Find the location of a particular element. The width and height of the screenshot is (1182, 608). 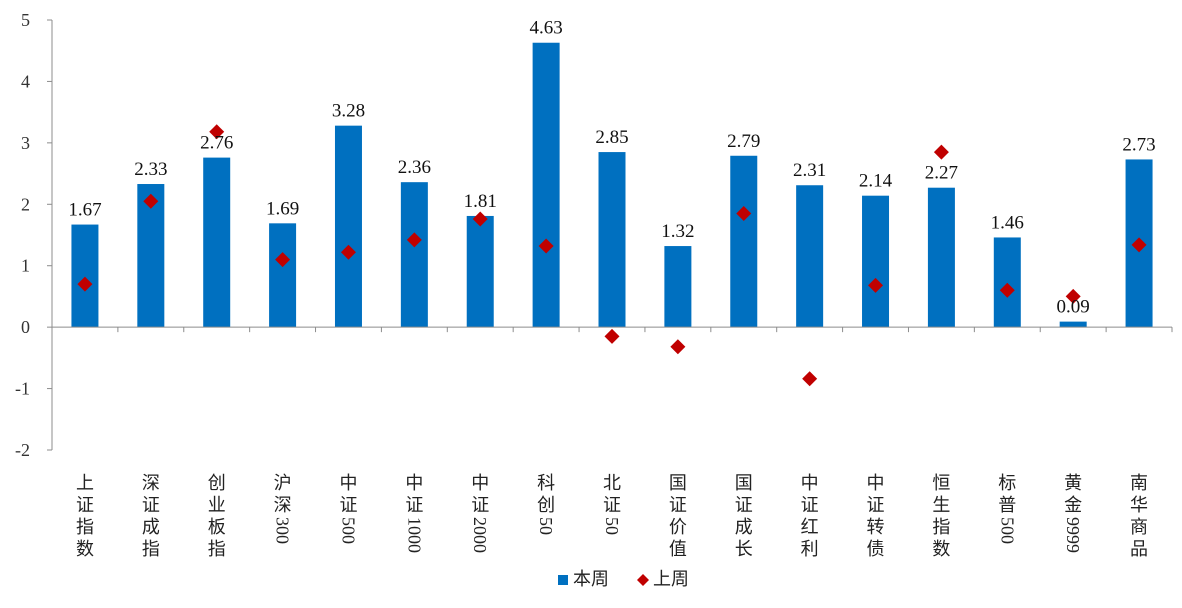

y-tick-label: -1 is located at coordinates (22, 389).